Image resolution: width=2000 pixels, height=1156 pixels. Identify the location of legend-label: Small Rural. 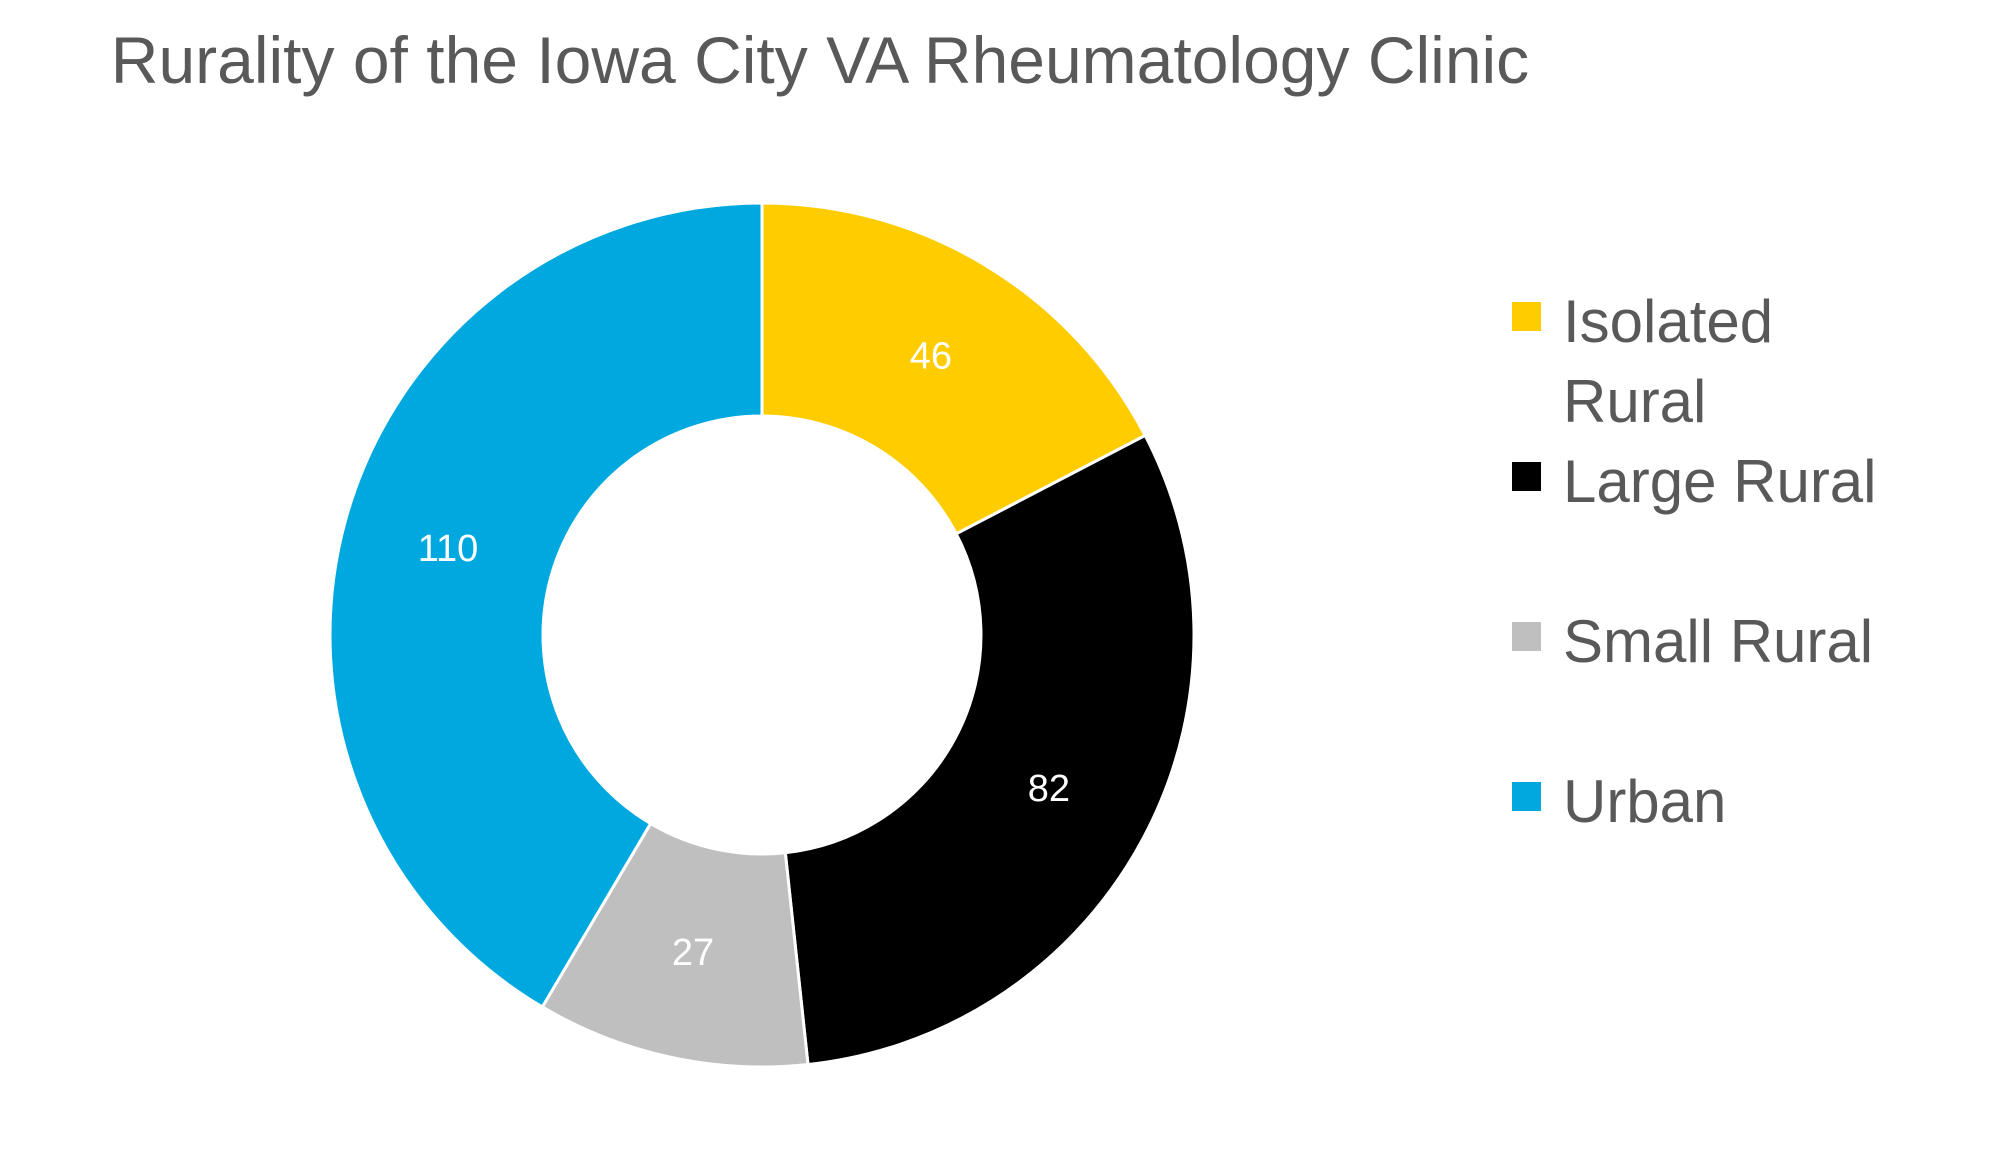
(1718, 641).